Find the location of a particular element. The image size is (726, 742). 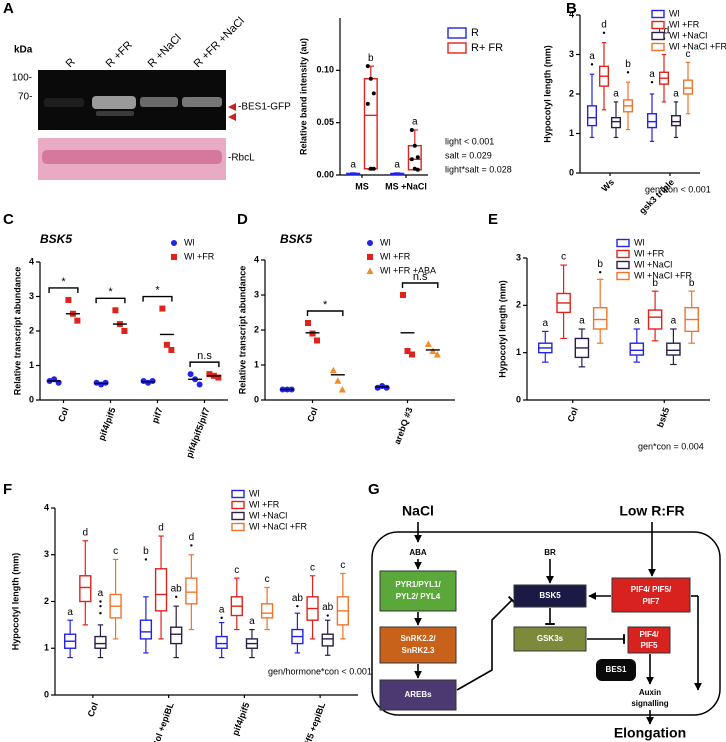

node-box is located at coordinates (616, 670).